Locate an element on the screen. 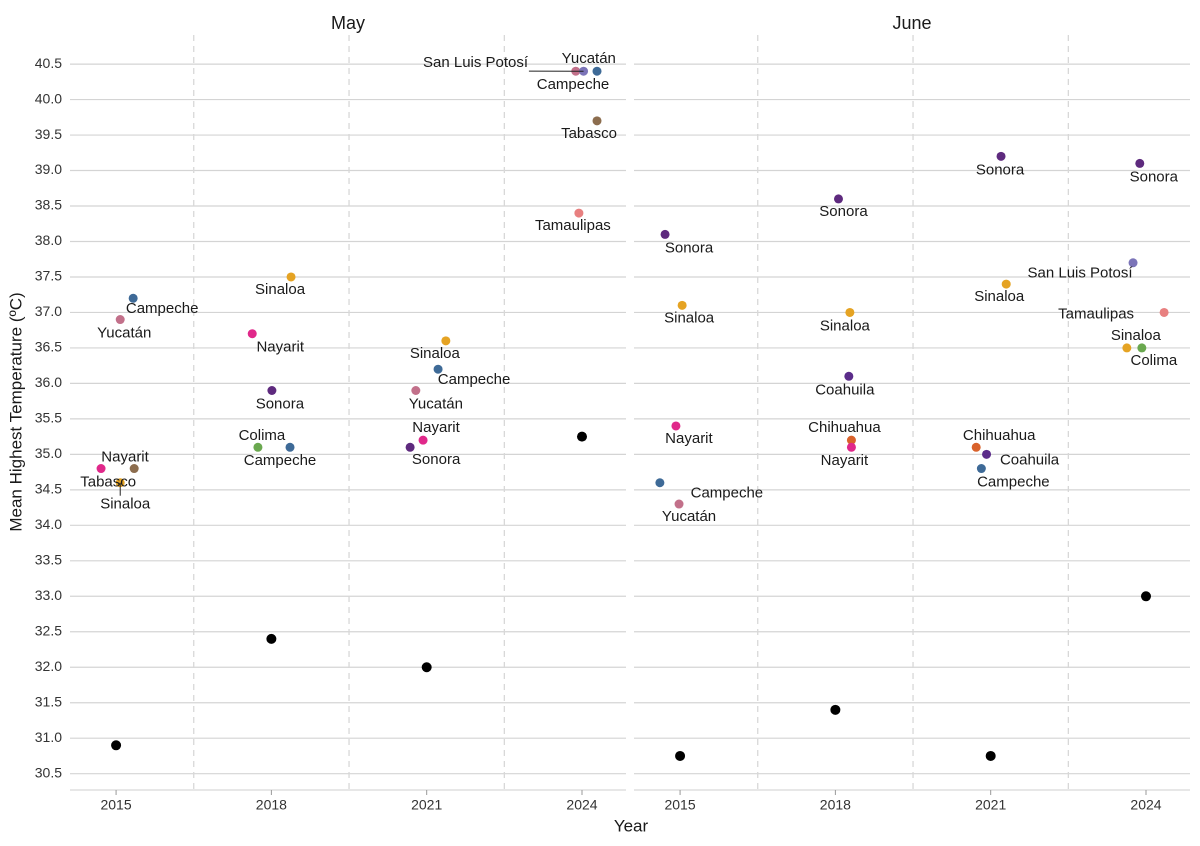 The image size is (1200, 846). y-tick-label: 32.0 is located at coordinates (48, 666).